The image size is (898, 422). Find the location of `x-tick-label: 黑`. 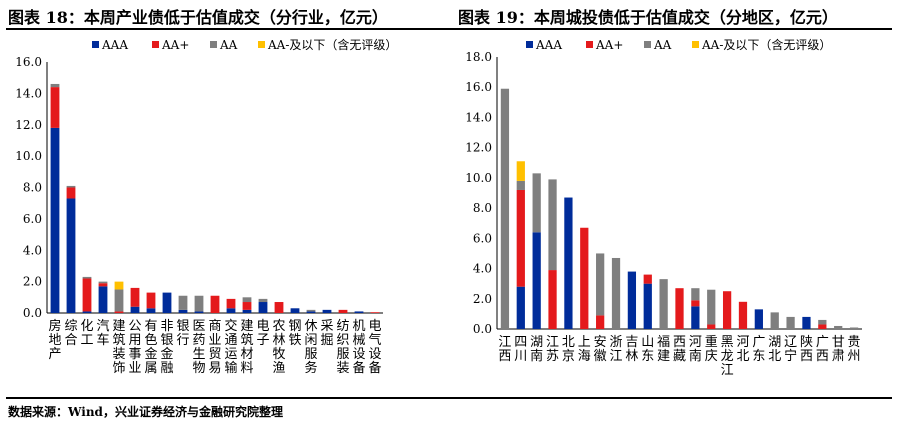

x-tick-label: 黑 is located at coordinates (727, 342).